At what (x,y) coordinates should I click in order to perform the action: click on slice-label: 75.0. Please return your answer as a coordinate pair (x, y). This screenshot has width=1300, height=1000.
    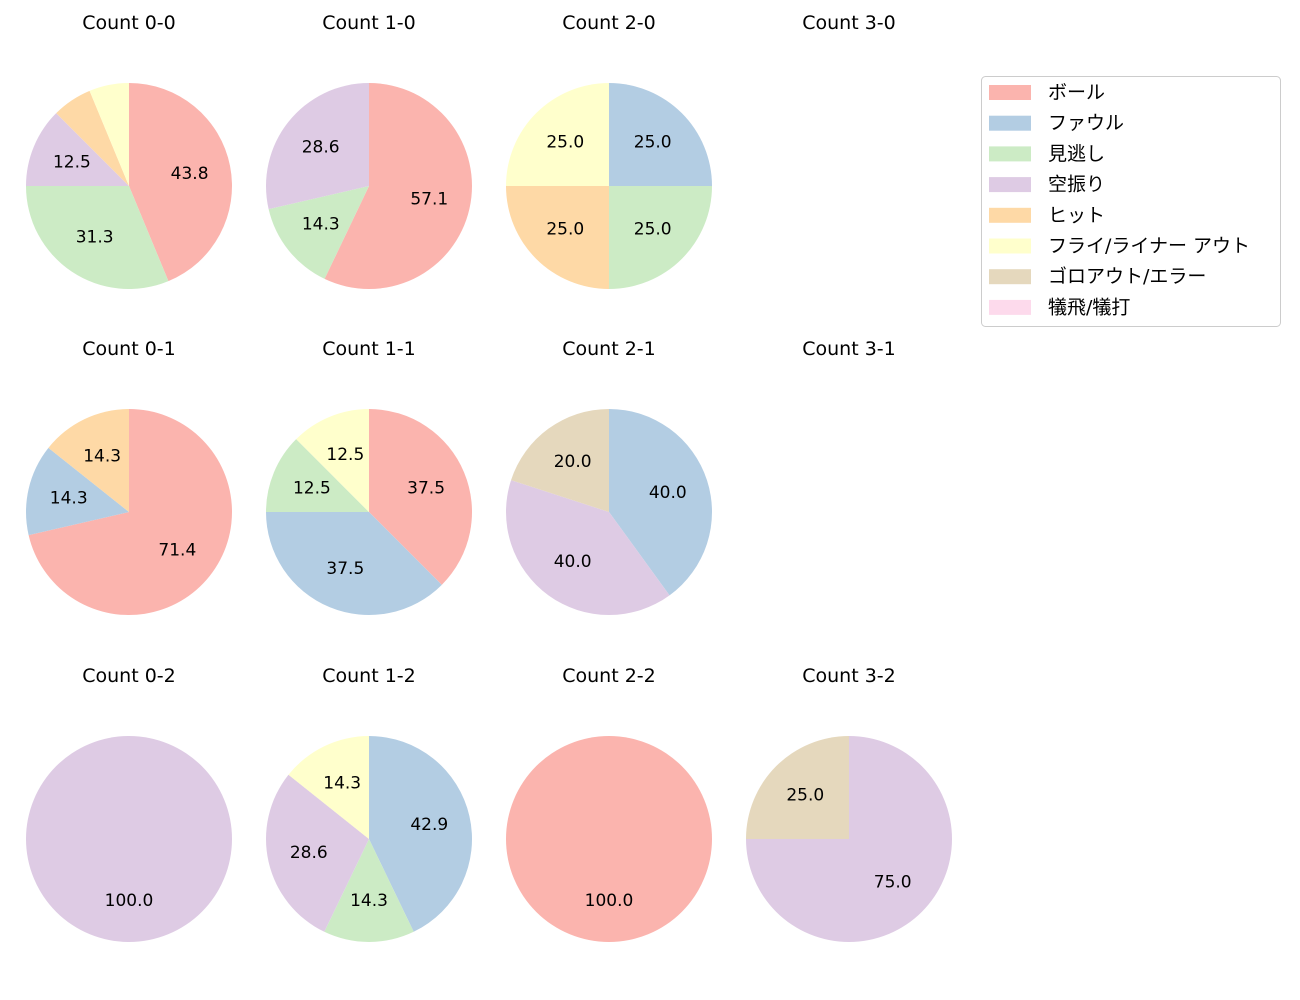
    Looking at the image, I should click on (893, 883).